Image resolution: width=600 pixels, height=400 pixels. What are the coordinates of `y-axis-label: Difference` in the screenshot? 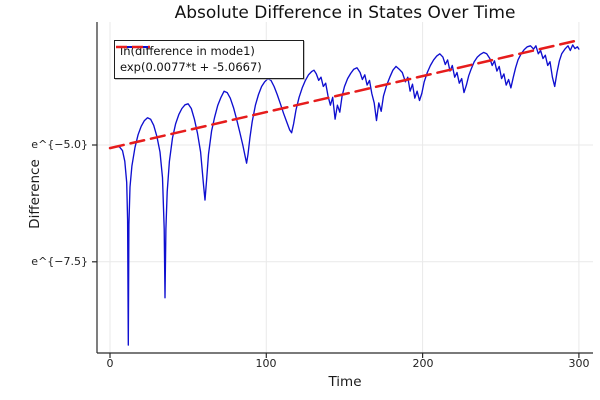 It's located at (35, 194).